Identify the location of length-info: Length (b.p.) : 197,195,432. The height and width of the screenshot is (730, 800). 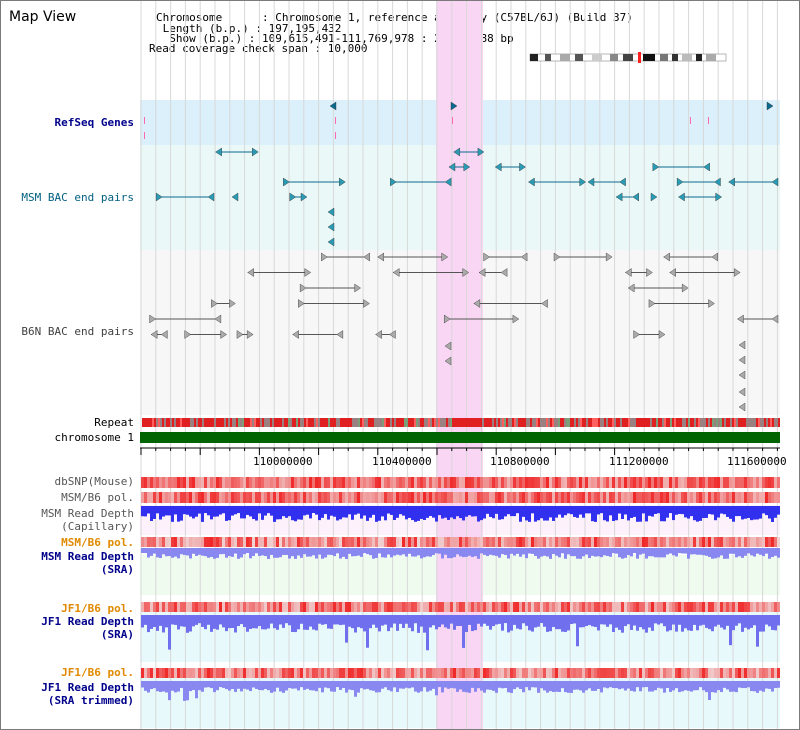
(249, 28).